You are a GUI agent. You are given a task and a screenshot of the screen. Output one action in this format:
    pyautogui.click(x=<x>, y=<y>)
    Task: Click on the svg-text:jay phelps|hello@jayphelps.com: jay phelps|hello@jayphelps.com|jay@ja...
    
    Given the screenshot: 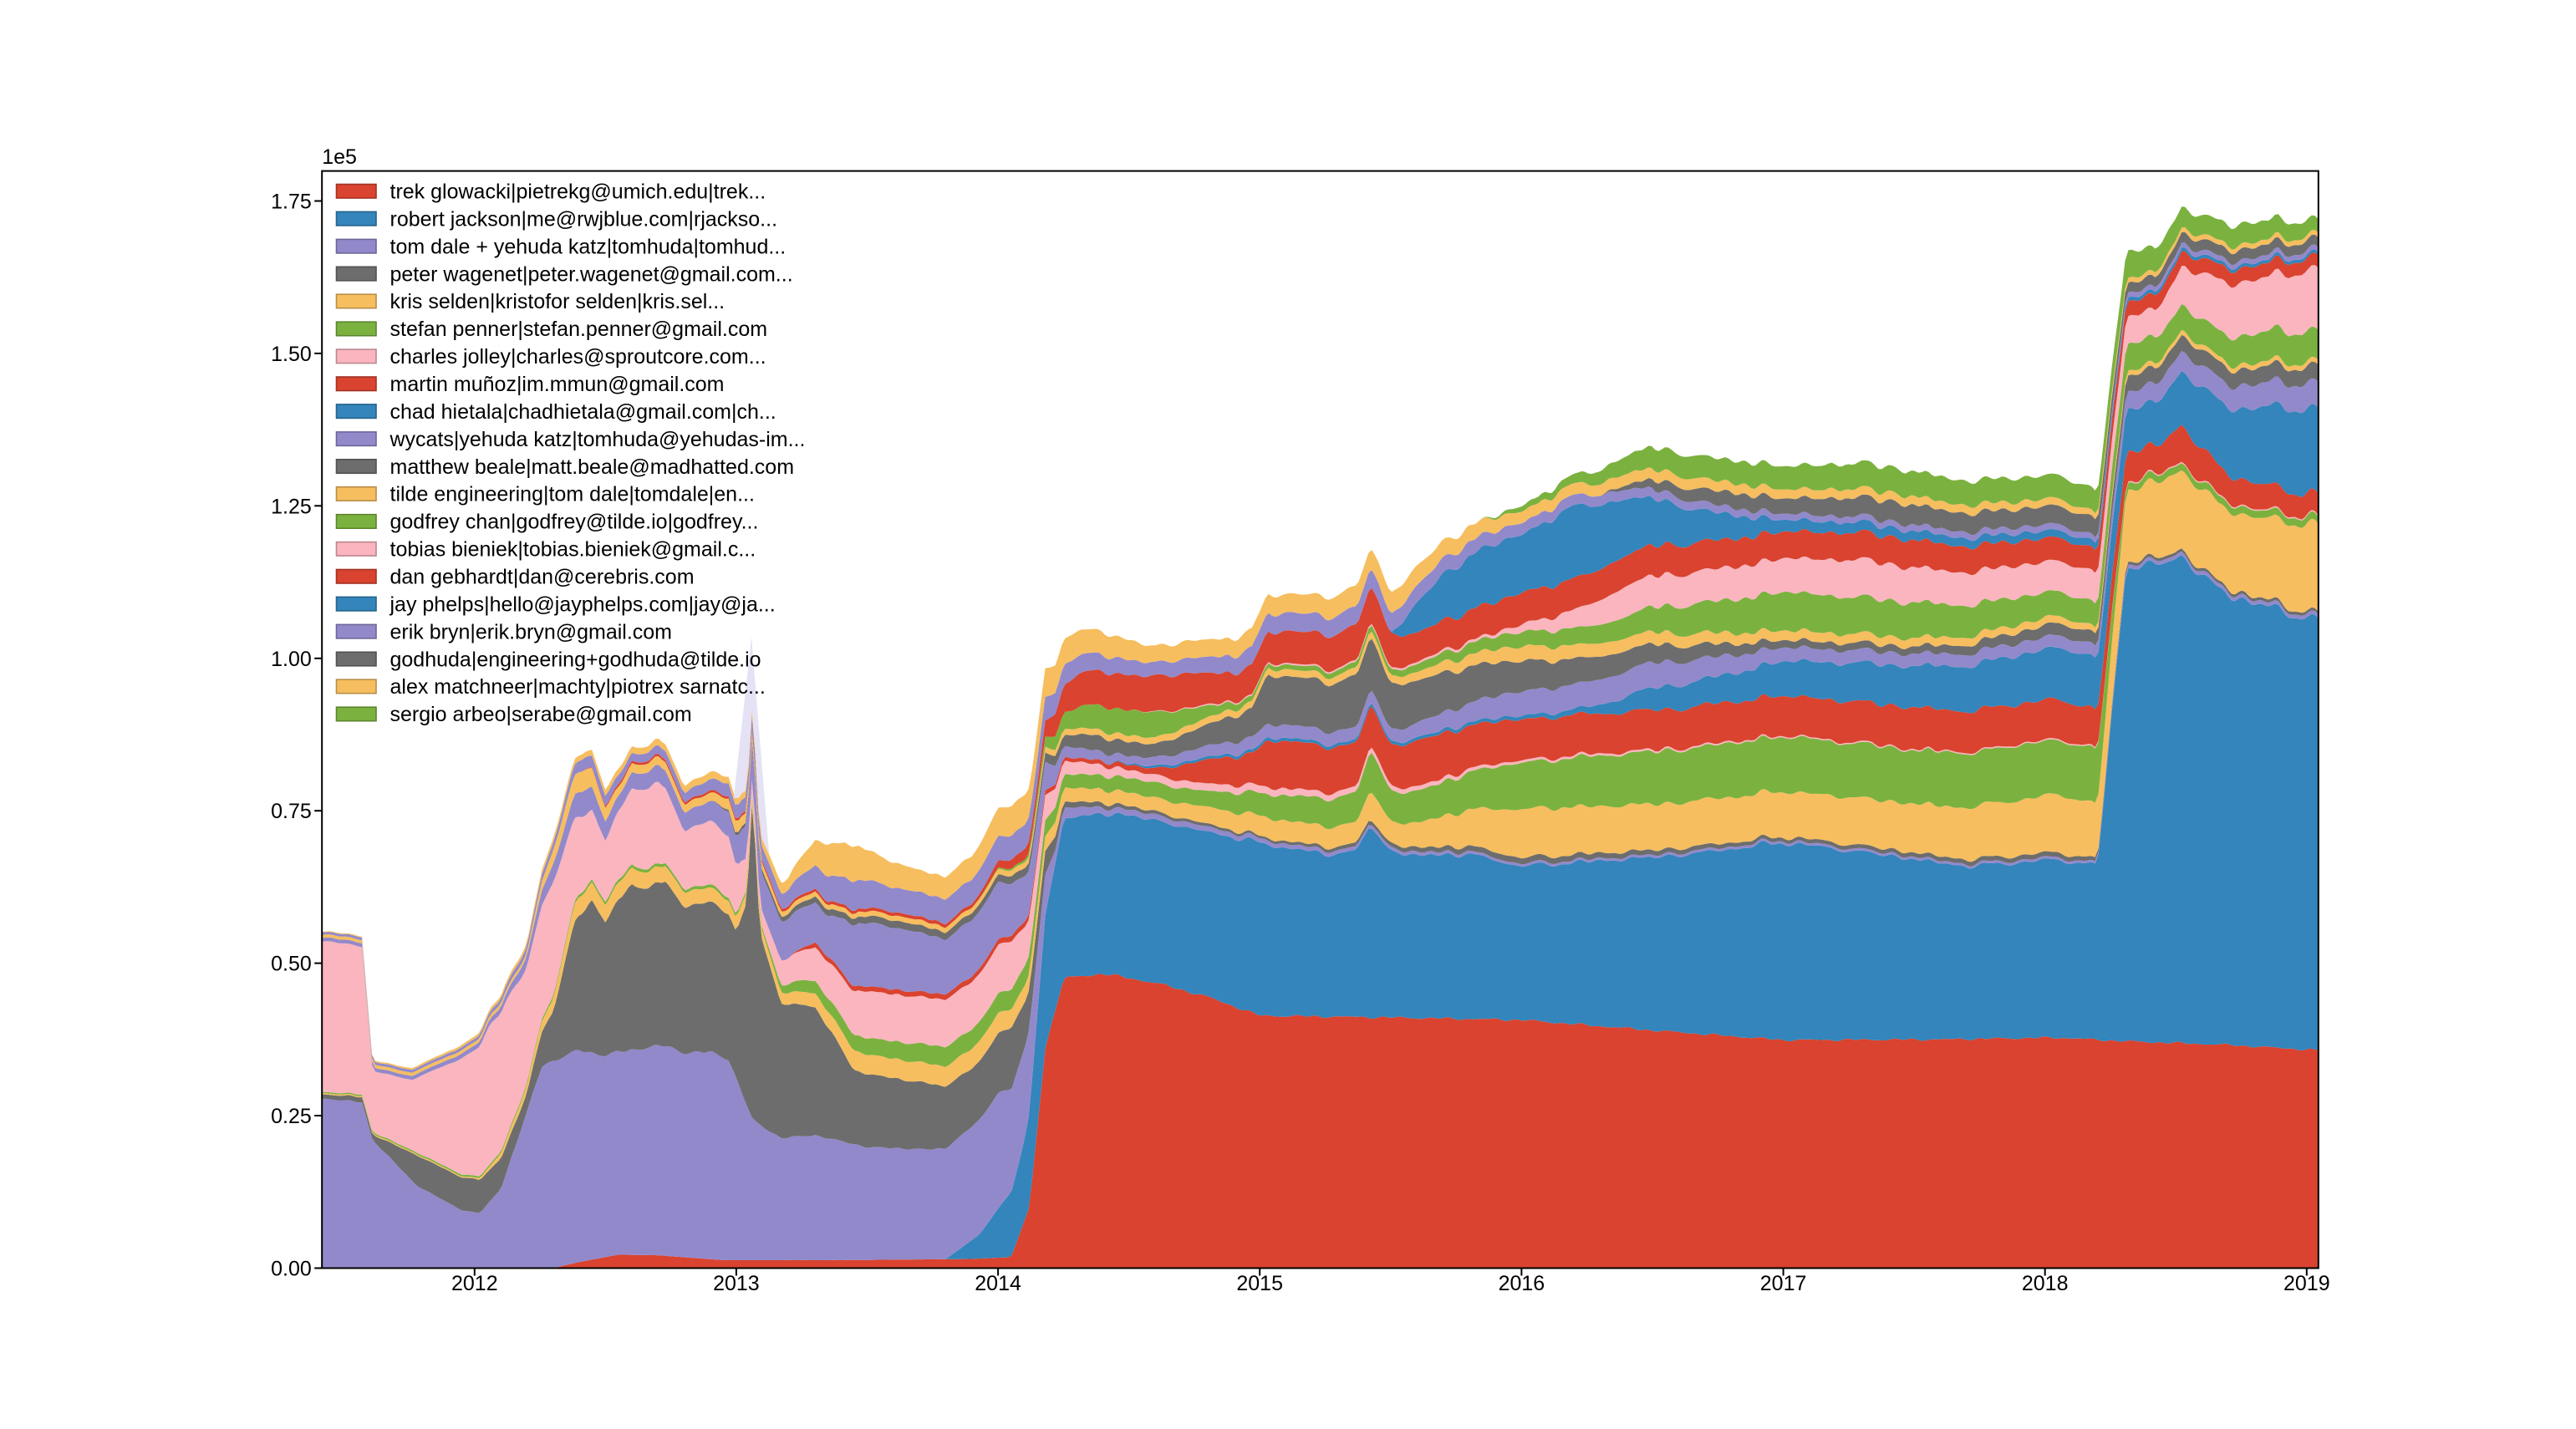 What is the action you would take?
    pyautogui.click(x=582, y=604)
    